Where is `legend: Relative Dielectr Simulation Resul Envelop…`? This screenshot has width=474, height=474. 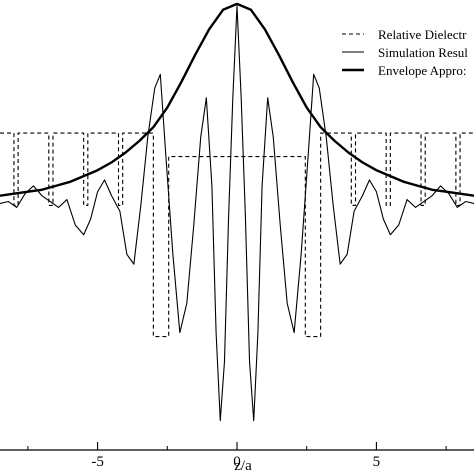 legend: Relative Dielectr Simulation Resul Envelop… is located at coordinates (405, 52).